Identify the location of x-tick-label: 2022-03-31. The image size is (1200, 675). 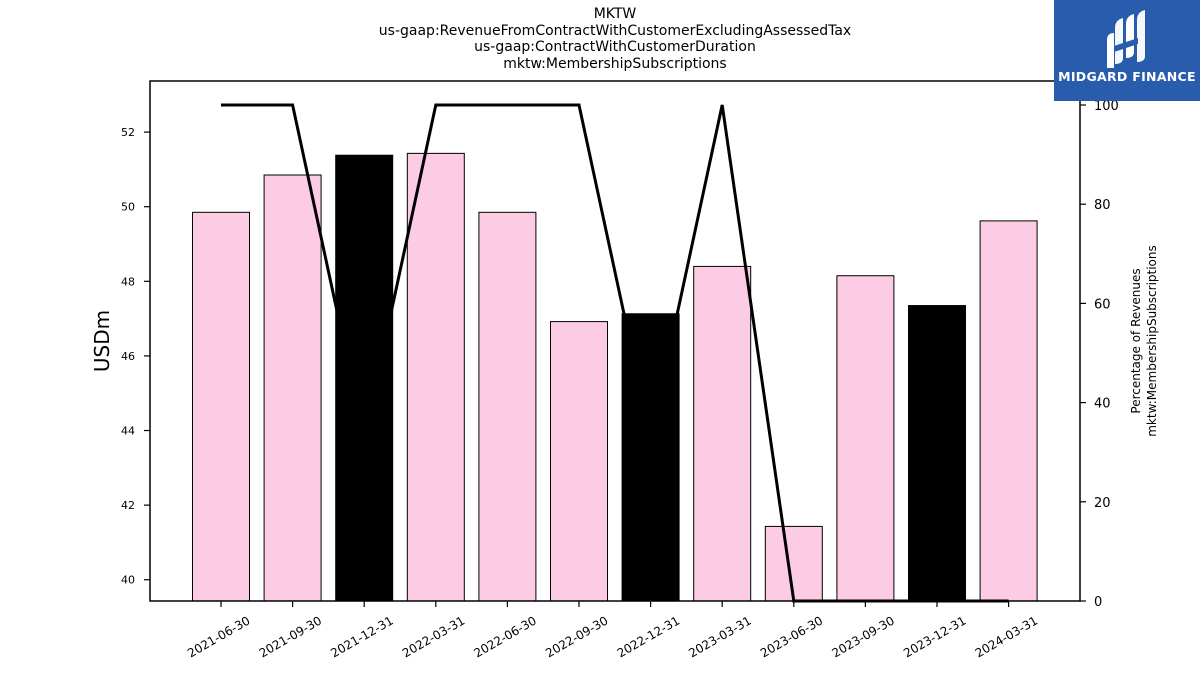
(433, 636).